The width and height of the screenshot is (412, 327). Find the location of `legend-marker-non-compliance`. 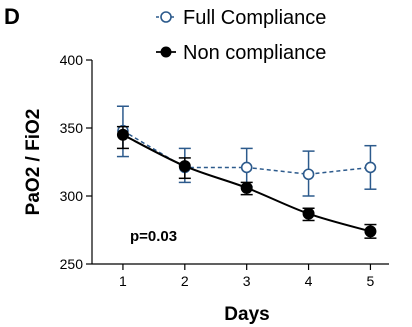

legend-marker-non-compliance is located at coordinates (166, 52).